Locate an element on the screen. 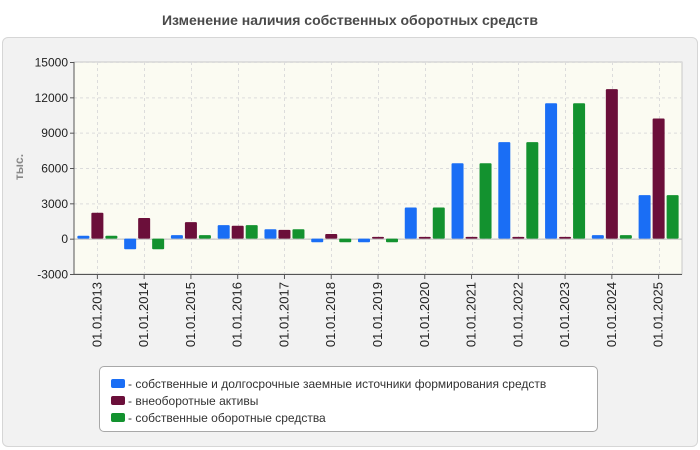 This screenshot has width=700, height=450. x-tick-label: 01.01.2023 is located at coordinates (564, 314).